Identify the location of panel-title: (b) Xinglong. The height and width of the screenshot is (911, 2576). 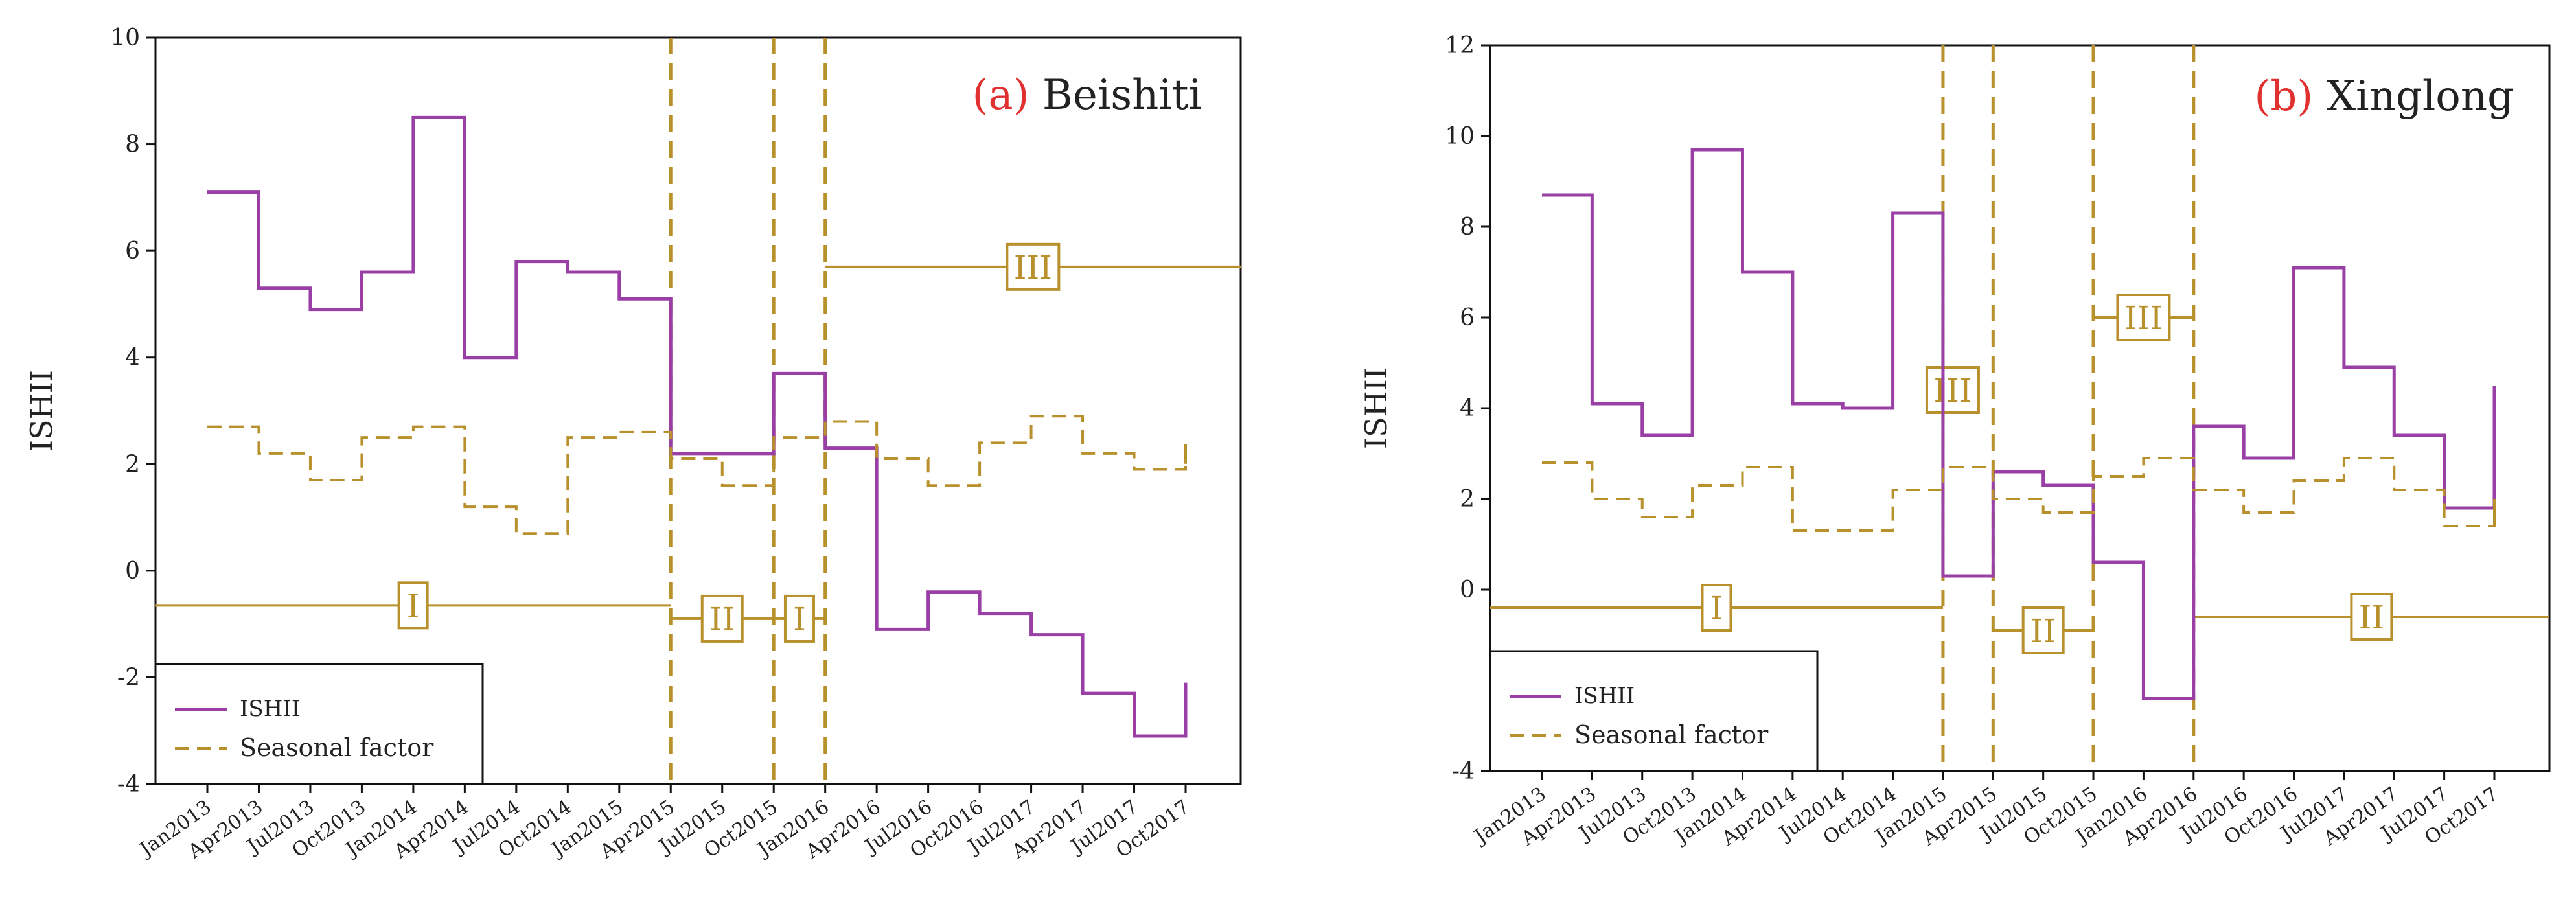
(2384, 97).